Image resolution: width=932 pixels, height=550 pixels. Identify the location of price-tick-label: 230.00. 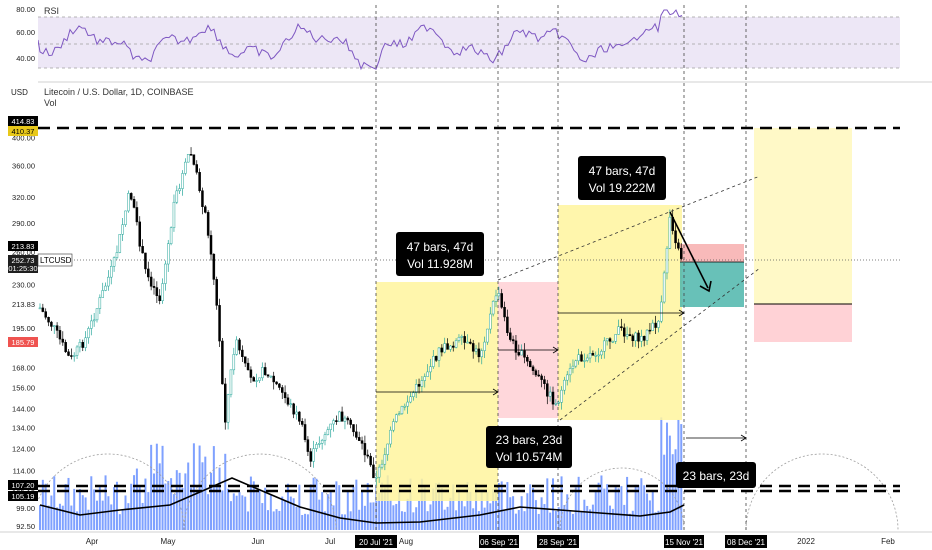
(23, 284).